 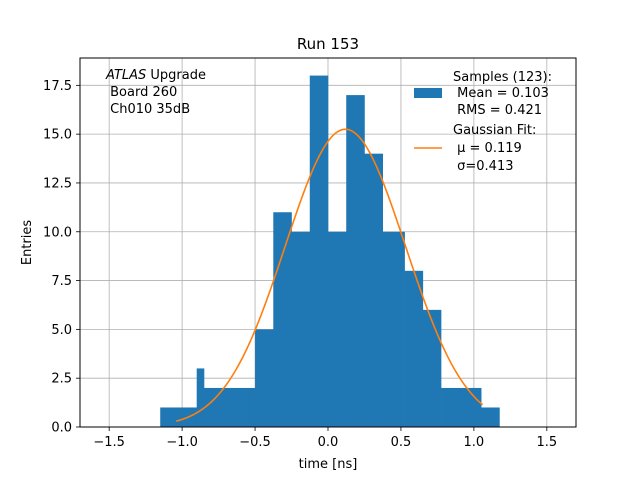 What do you see at coordinates (487, 148) in the screenshot?
I see `legend-fit-mu: μ = 0.119` at bounding box center [487, 148].